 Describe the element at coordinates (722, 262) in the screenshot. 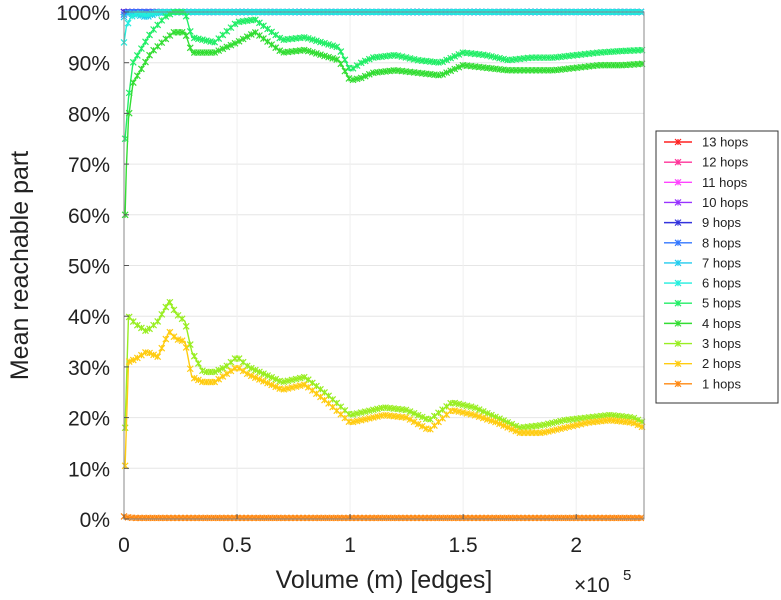

I see `legend-label: 7 hops` at that location.